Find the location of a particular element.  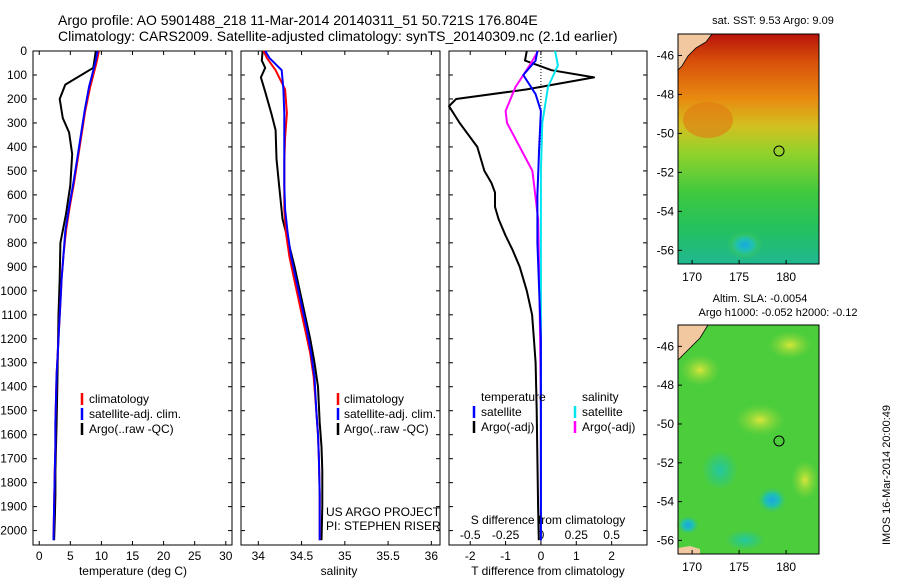

depth-tick-label: 1000 is located at coordinates (13, 291).